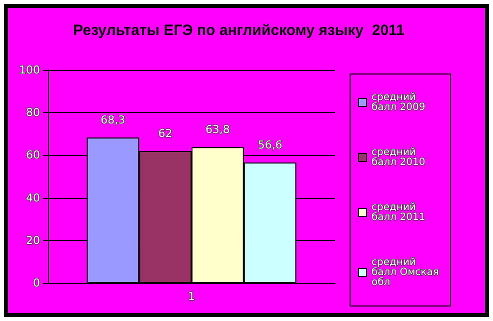 The image size is (493, 321). I want to click on chart-title: Результаты ЕГЭ по английскому языку 2011, so click(238, 30).